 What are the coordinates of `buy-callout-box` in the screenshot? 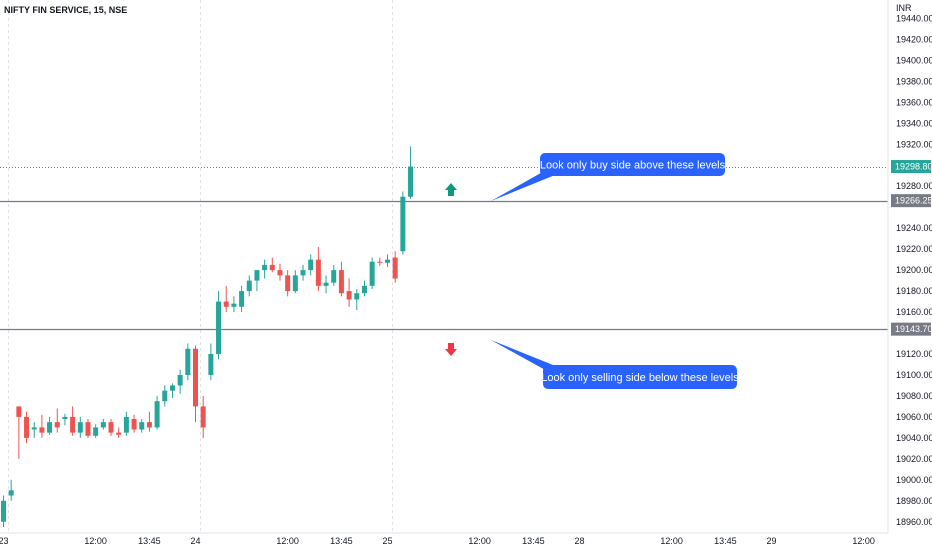 It's located at (632, 164).